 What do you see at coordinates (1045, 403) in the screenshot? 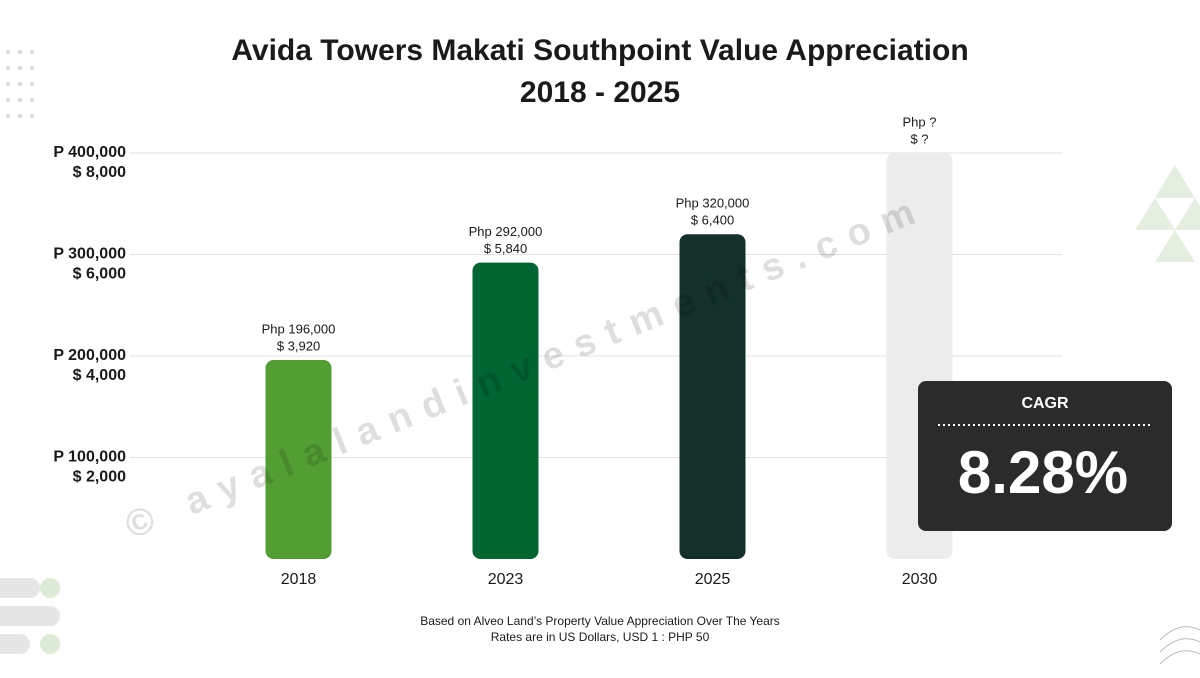
I see `cagr-title: CAGR` at bounding box center [1045, 403].